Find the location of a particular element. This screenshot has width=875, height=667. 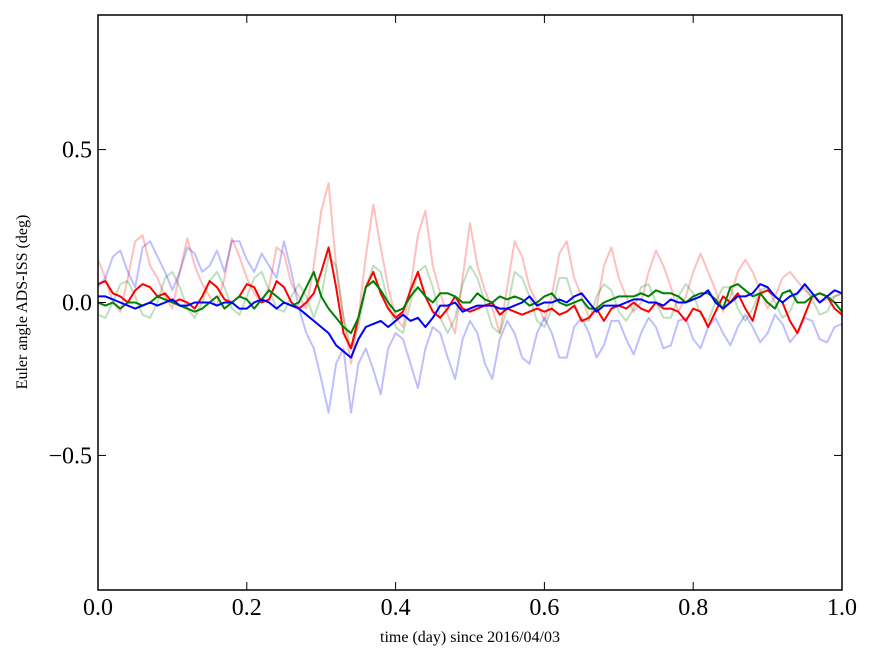

x-tick-label: 0.2 is located at coordinates (247, 608).